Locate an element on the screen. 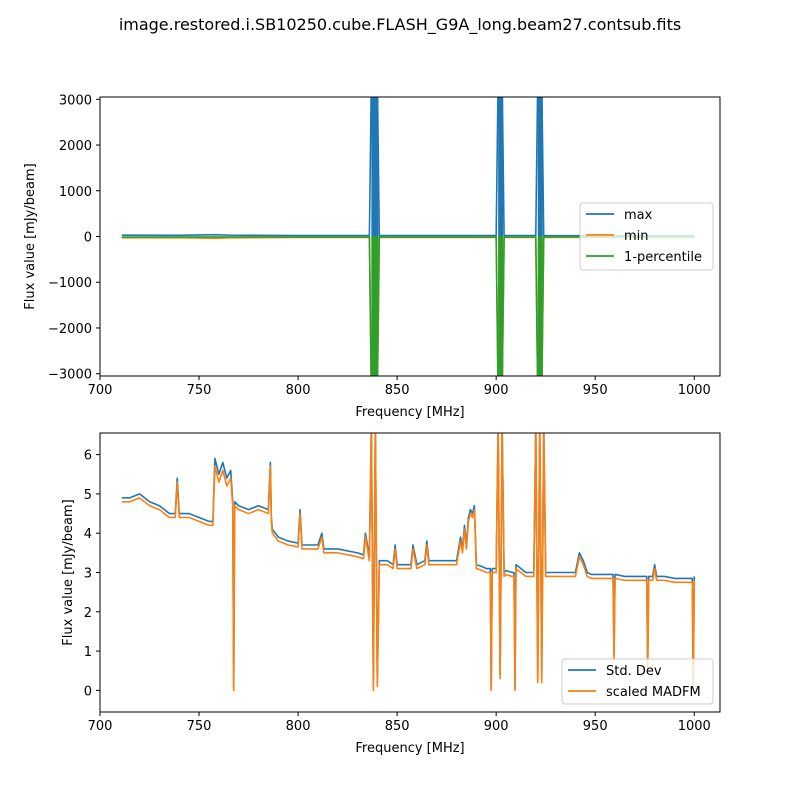 The height and width of the screenshot is (800, 800). y-tick-label: −2000 is located at coordinates (70, 329).